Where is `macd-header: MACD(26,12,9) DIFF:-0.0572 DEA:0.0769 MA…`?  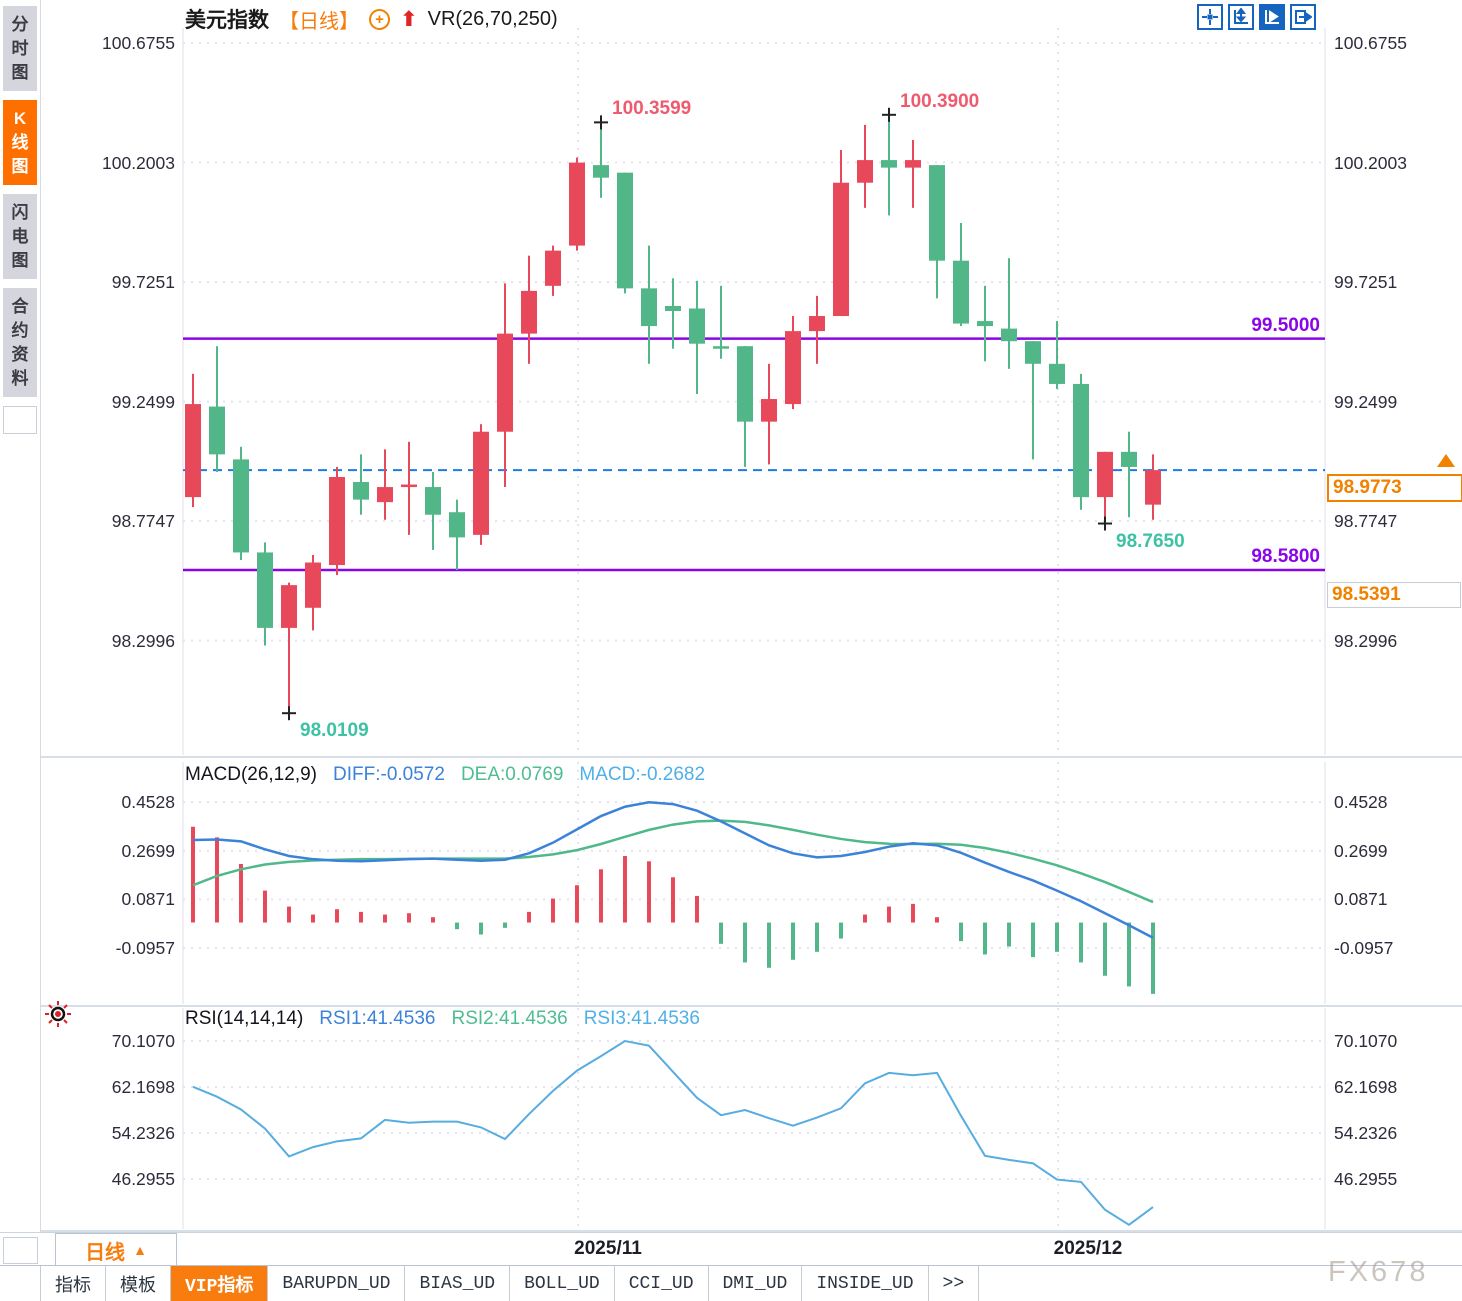
macd-header: MACD(26,12,9) DIFF:-0.0572 DEA:0.0769 MA… is located at coordinates (445, 775).